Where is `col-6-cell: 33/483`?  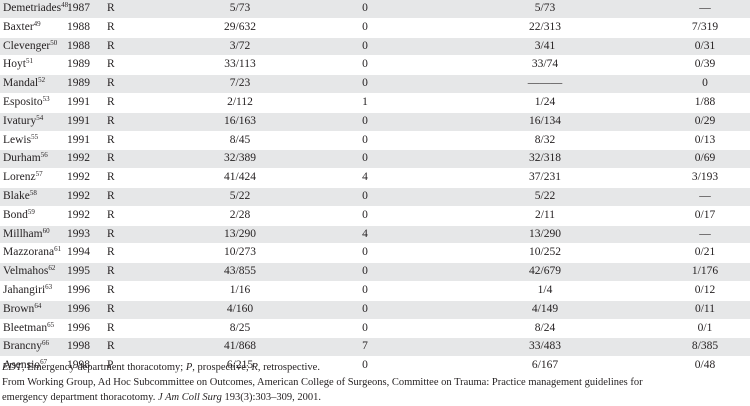 col-6-cell: 33/483 is located at coordinates (545, 347).